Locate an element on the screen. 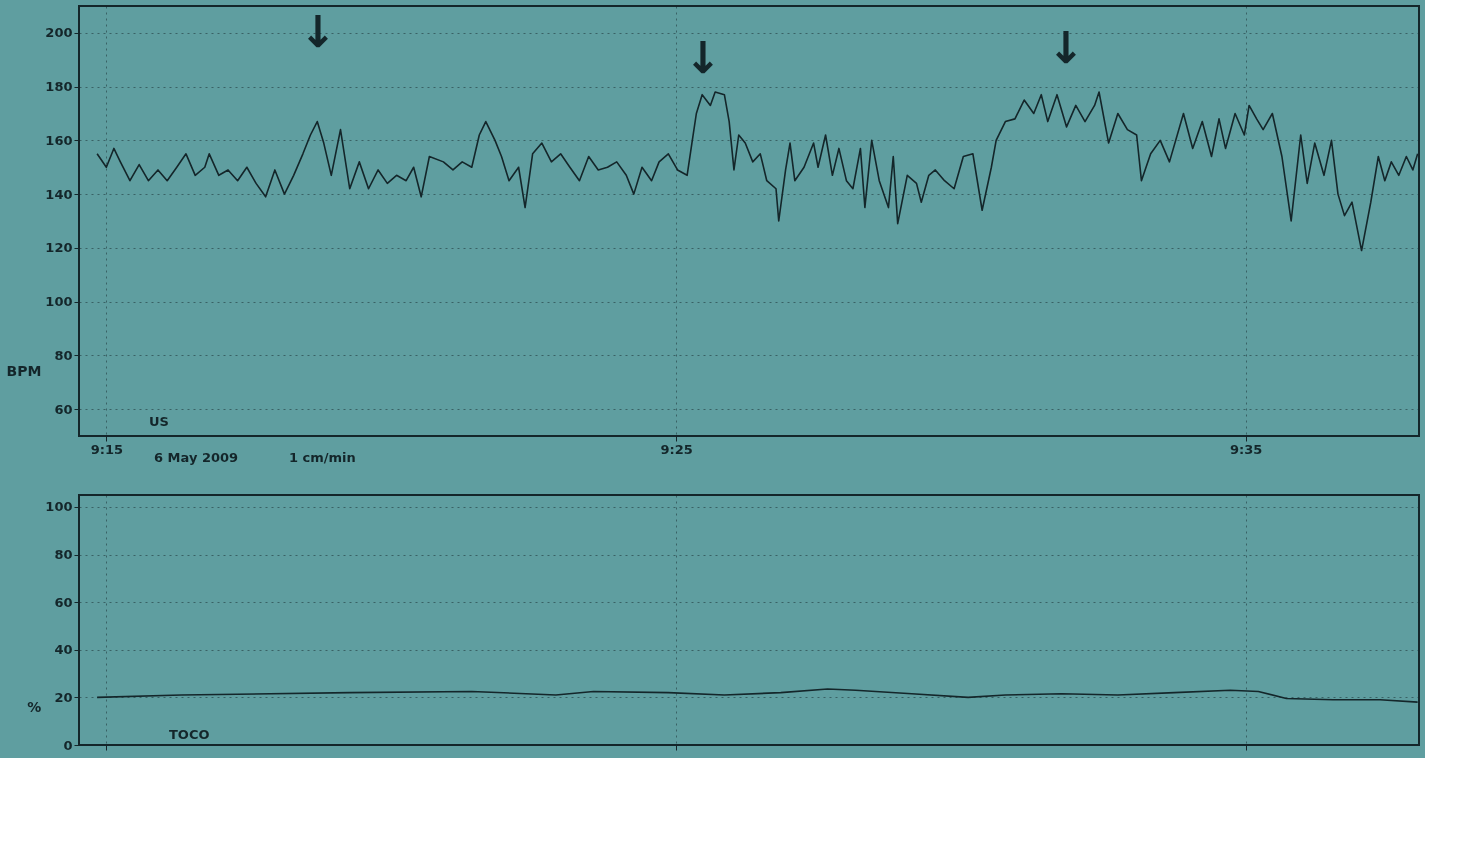 The image size is (1460, 851). text: 6 May 2009 is located at coordinates (196, 457).